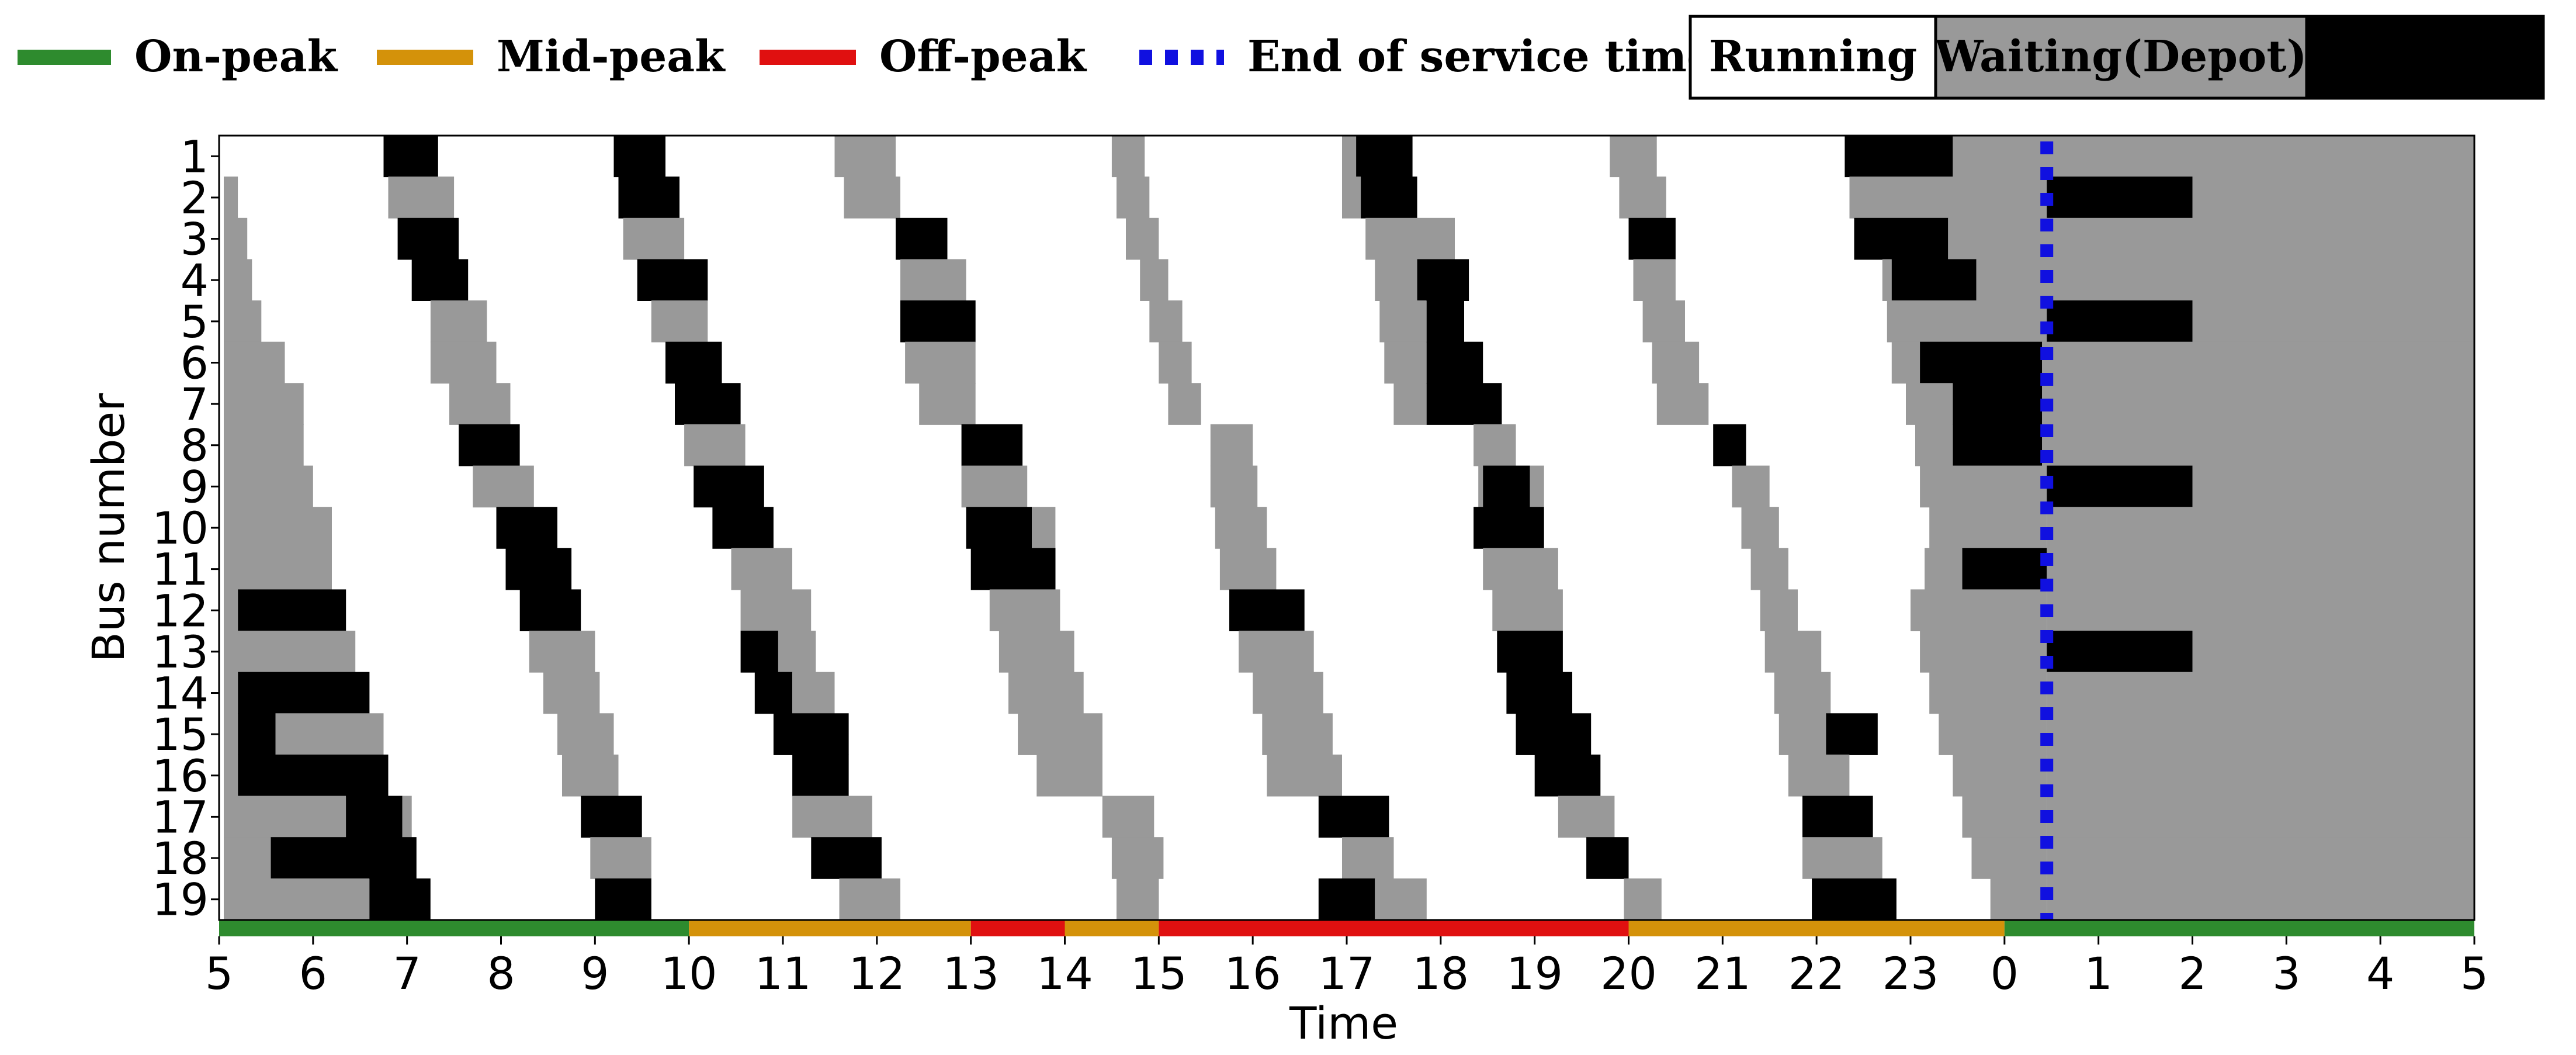 The height and width of the screenshot is (1055, 2576). Describe the element at coordinates (2286, 973) in the screenshot. I see `x-tick-label: 3` at that location.